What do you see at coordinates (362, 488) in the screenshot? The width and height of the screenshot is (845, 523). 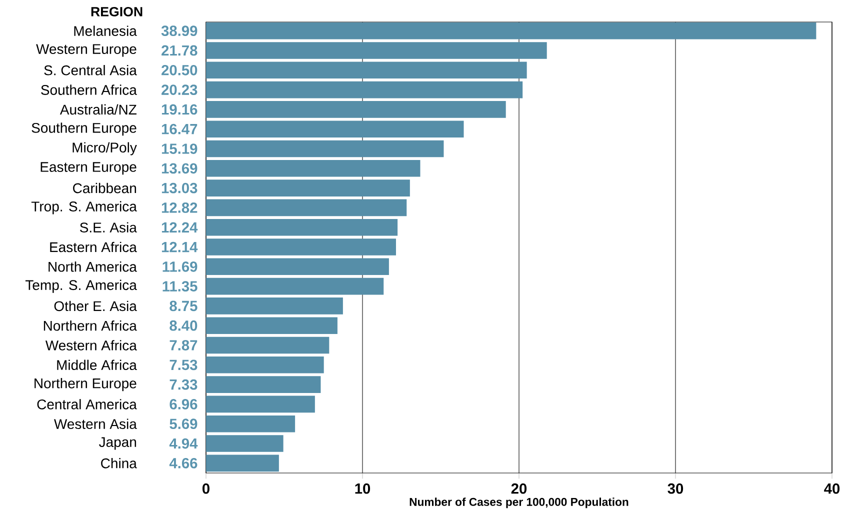 I see `x-tick-label: 10` at bounding box center [362, 488].